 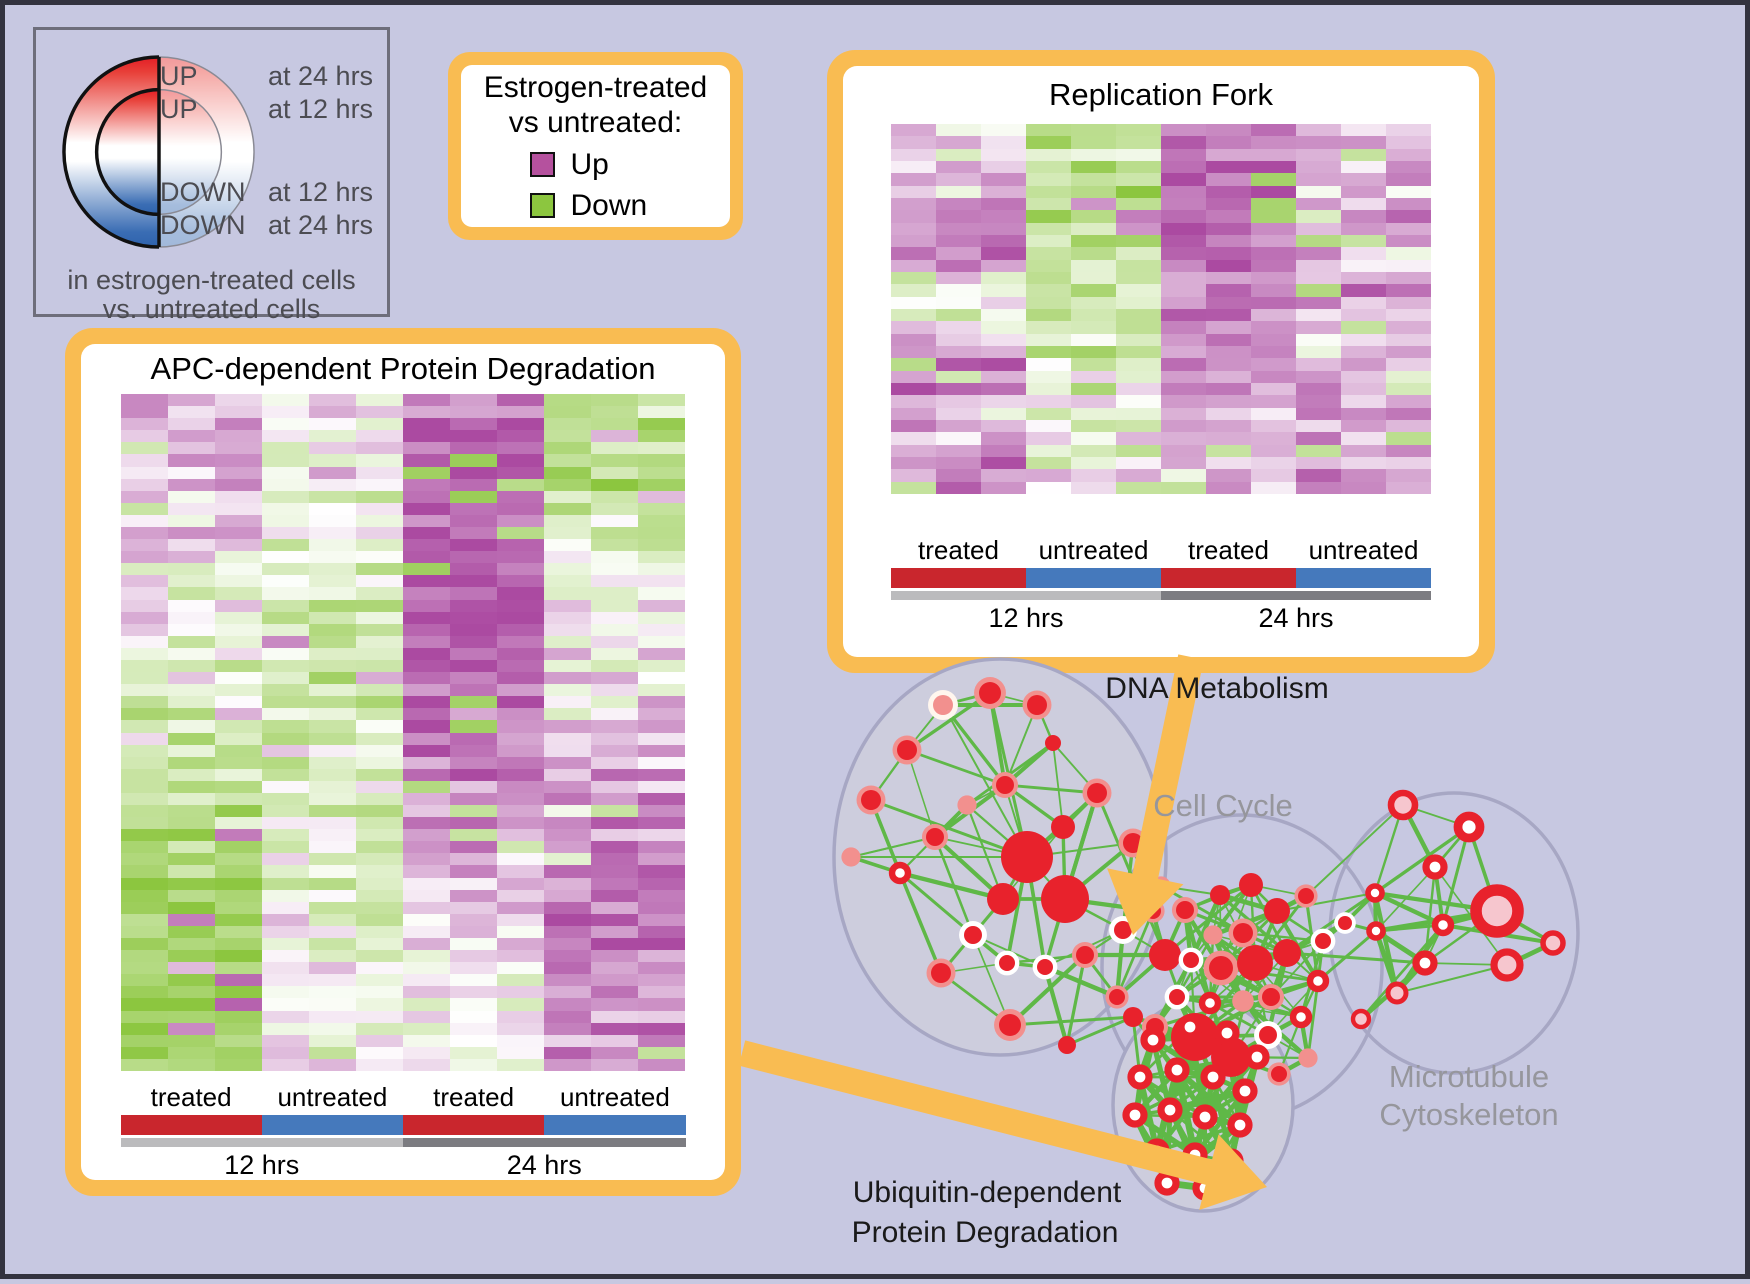 I want to click on timepoint-label: 24 hrs, so click(x=1296, y=618).